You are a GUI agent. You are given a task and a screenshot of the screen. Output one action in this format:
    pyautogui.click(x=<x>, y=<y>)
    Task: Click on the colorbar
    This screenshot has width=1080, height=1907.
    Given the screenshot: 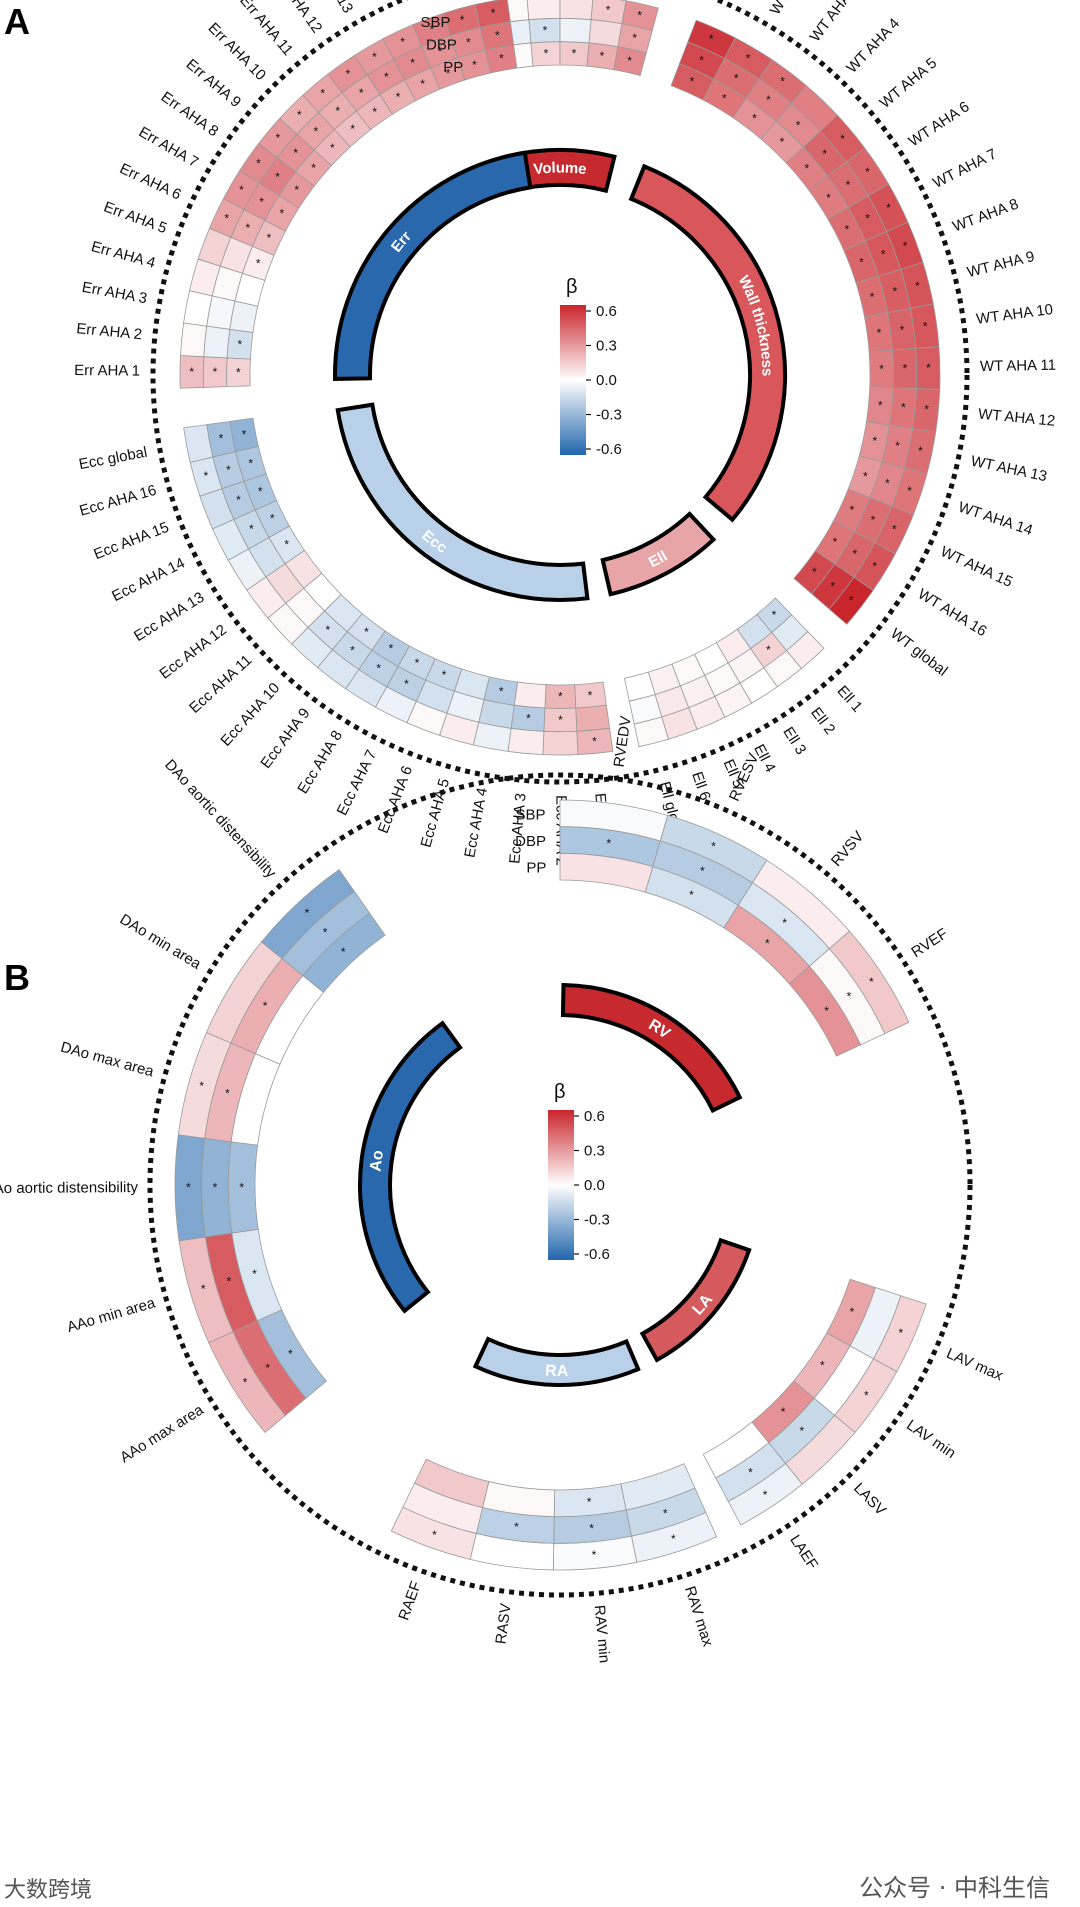 What is the action you would take?
    pyautogui.click(x=561, y=1185)
    